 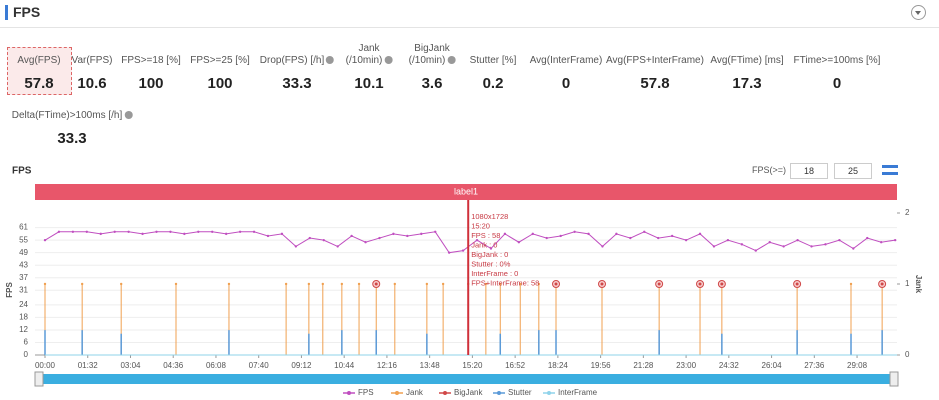 I want to click on metric-label-text: Jank (/10min), so click(x=364, y=54).